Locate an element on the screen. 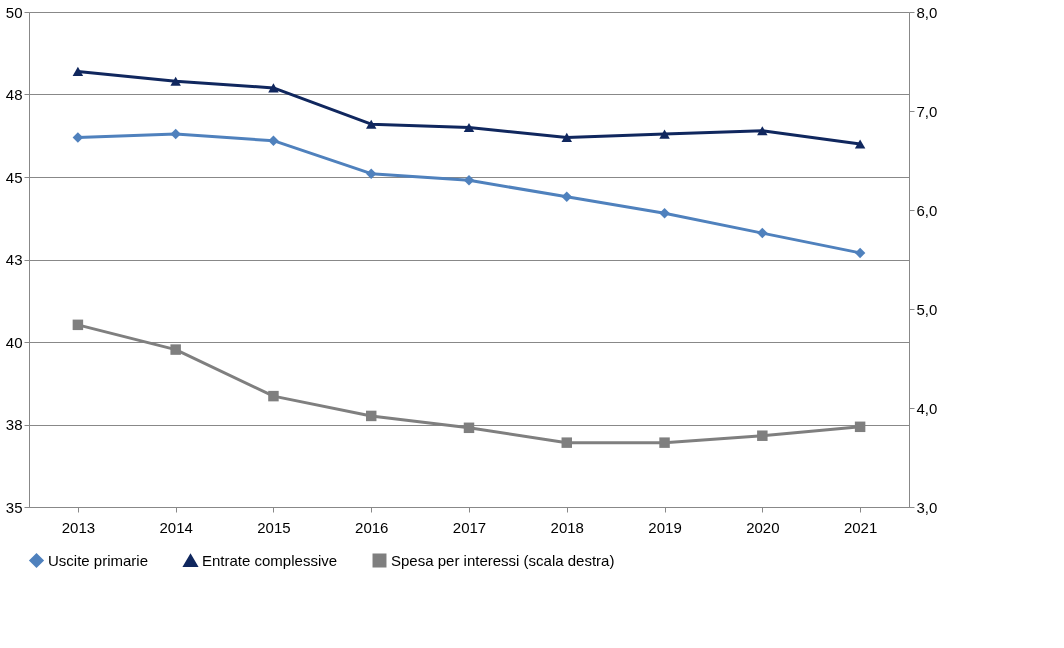 This screenshot has height=648, width=1064. y2-tick-label: 7,0 is located at coordinates (927, 111).